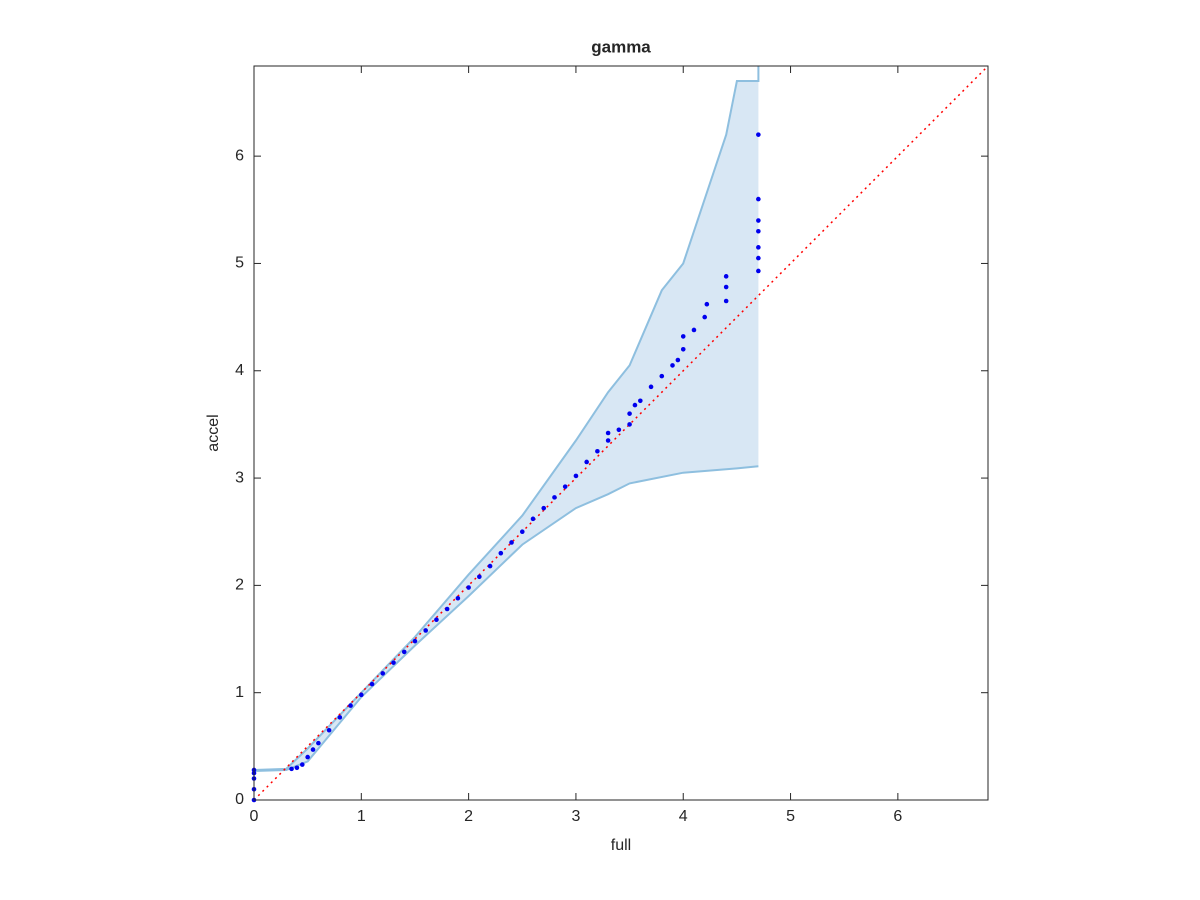 This screenshot has height=900, width=1200. I want to click on y-tick-label: 4, so click(239, 370).